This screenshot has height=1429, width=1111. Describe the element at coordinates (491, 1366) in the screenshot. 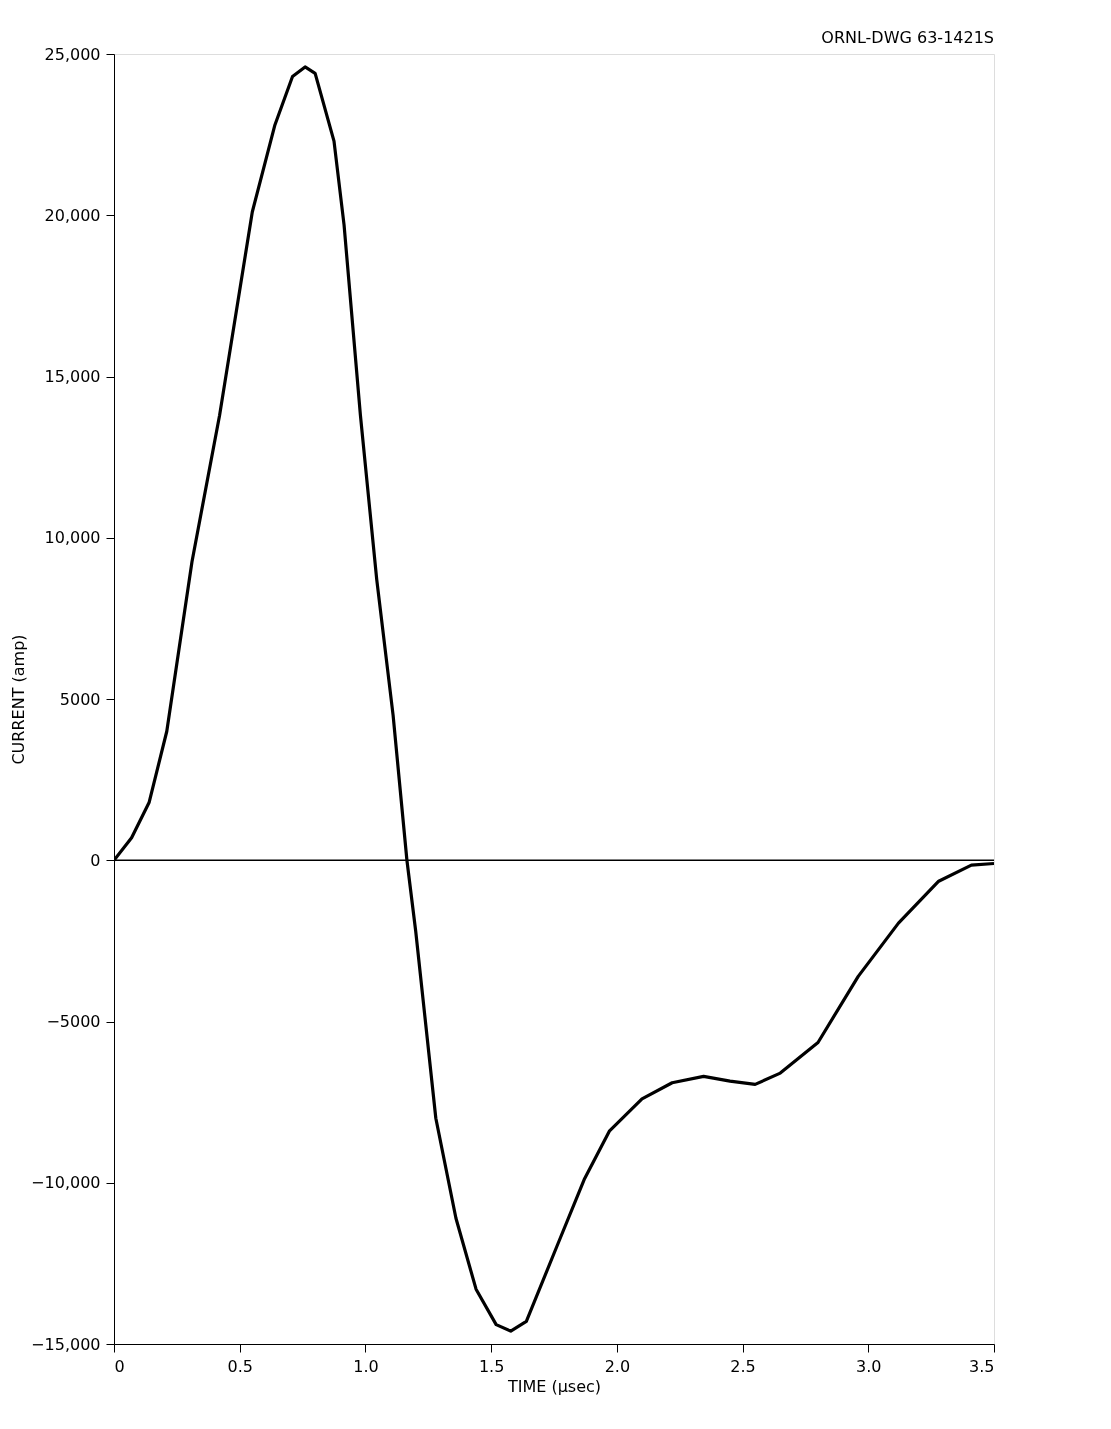

I see `x-tick-label: 1.5` at that location.